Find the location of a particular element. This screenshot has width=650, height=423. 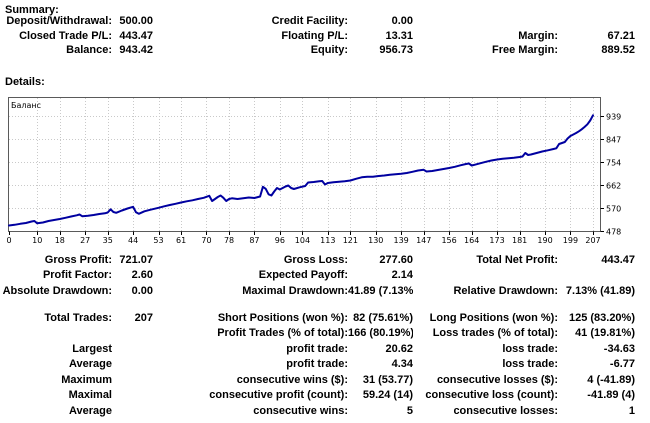

details-label: Maximal Drawdown: is located at coordinates (295, 290).